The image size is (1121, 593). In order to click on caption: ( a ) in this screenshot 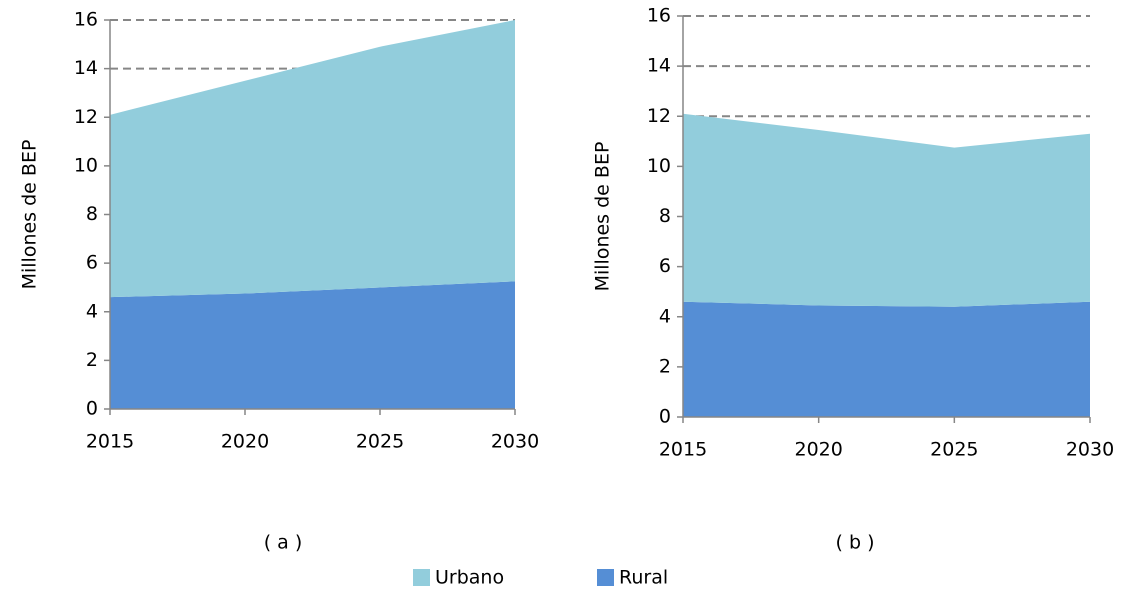, I will do `click(283, 543)`.